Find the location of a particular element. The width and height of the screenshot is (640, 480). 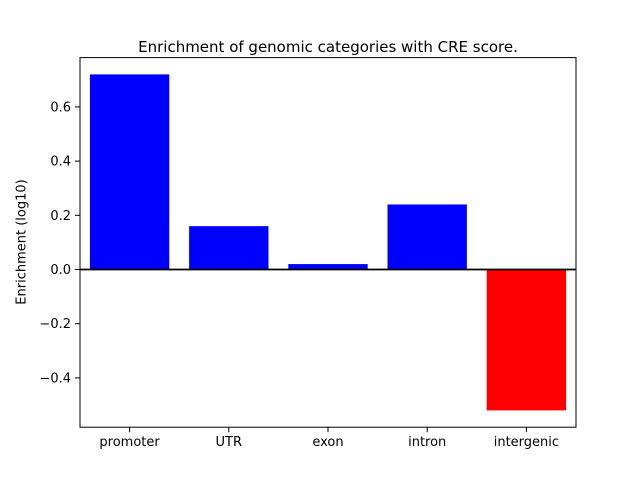

y-axis-label: Enrichment (log10) is located at coordinates (22, 242).